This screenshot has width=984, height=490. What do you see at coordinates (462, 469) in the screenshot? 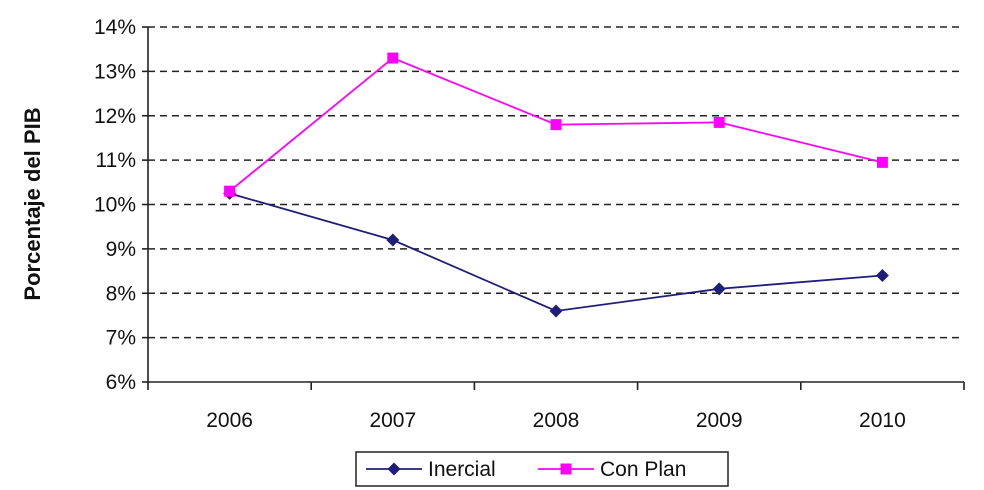
I see `legend-label: Inercial` at bounding box center [462, 469].